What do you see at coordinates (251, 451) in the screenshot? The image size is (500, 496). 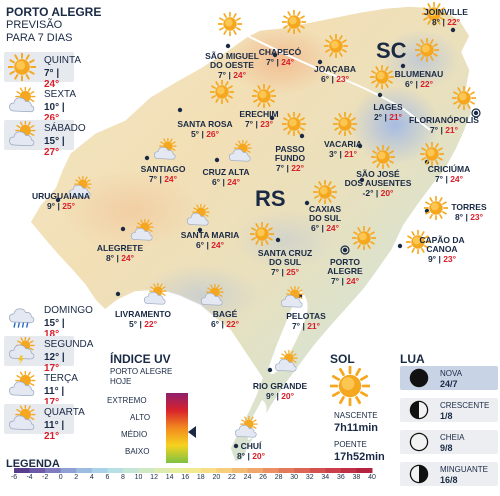 I see `city-forecast: CHUÍ 8° | 20°` at bounding box center [251, 451].